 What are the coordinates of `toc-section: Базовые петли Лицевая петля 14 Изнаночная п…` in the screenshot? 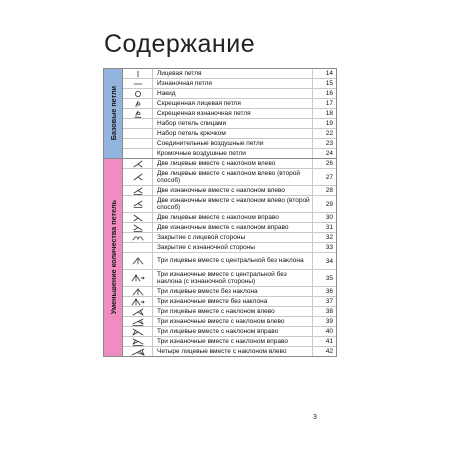 It's located at (220, 114).